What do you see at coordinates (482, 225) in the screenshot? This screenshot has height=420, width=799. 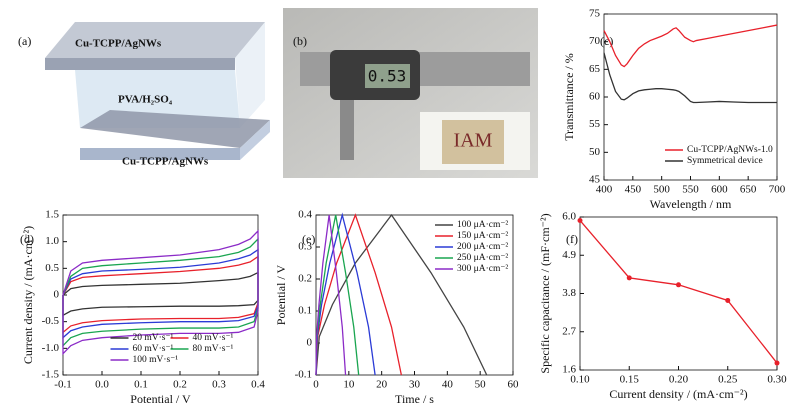 I see `legend-label: 100 μA·cm⁻²` at bounding box center [482, 225].